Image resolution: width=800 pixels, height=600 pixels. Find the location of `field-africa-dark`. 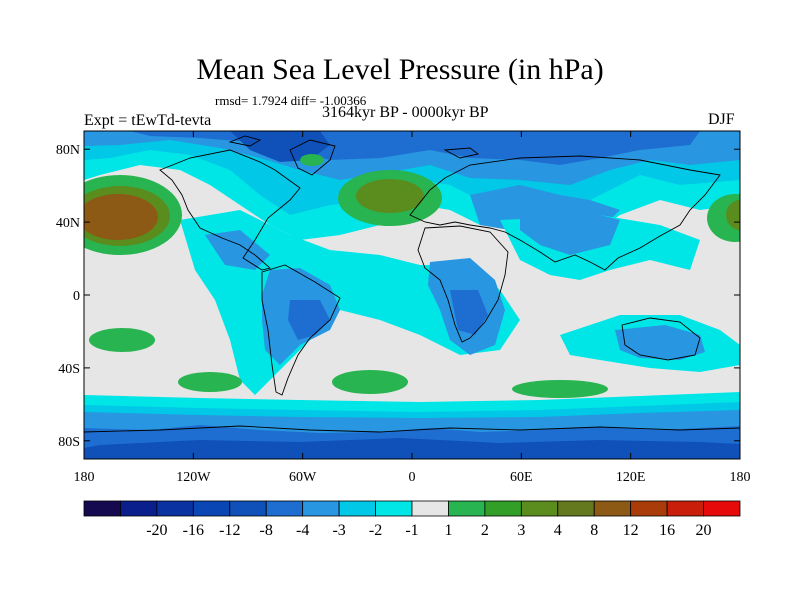

field-africa-dark is located at coordinates (469, 312).